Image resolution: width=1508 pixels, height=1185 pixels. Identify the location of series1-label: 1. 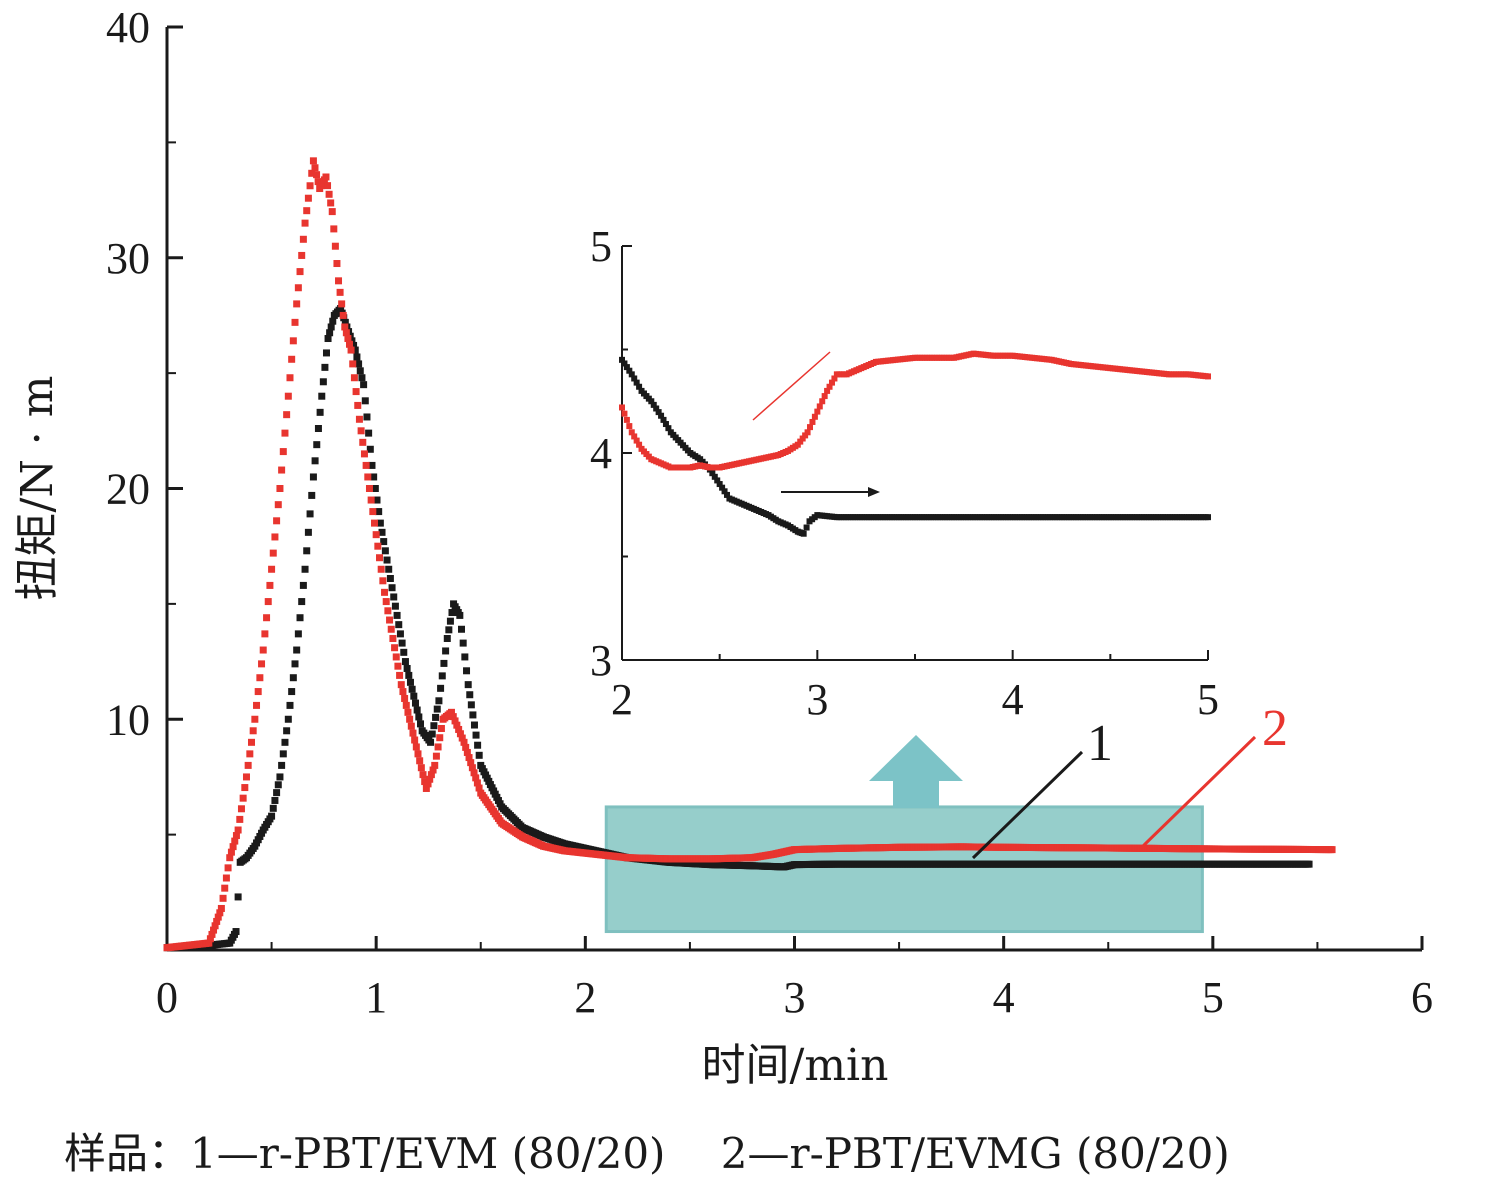
(1100, 743).